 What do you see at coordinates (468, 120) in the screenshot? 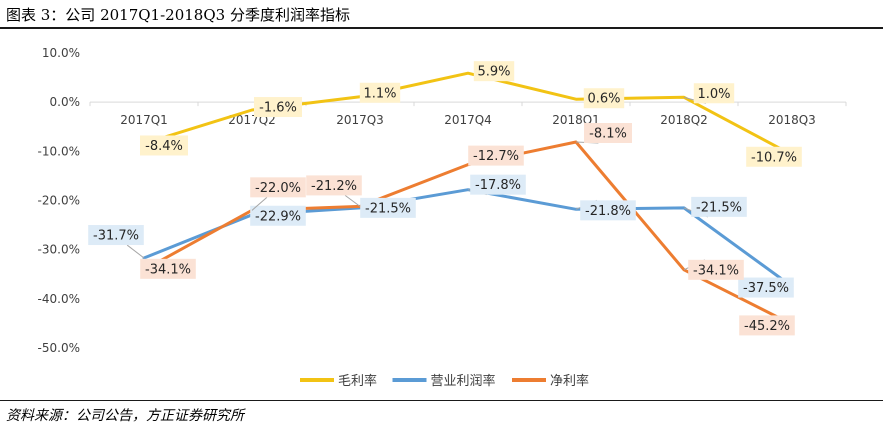
I see `x-tick-label: 2017Q4` at bounding box center [468, 120].